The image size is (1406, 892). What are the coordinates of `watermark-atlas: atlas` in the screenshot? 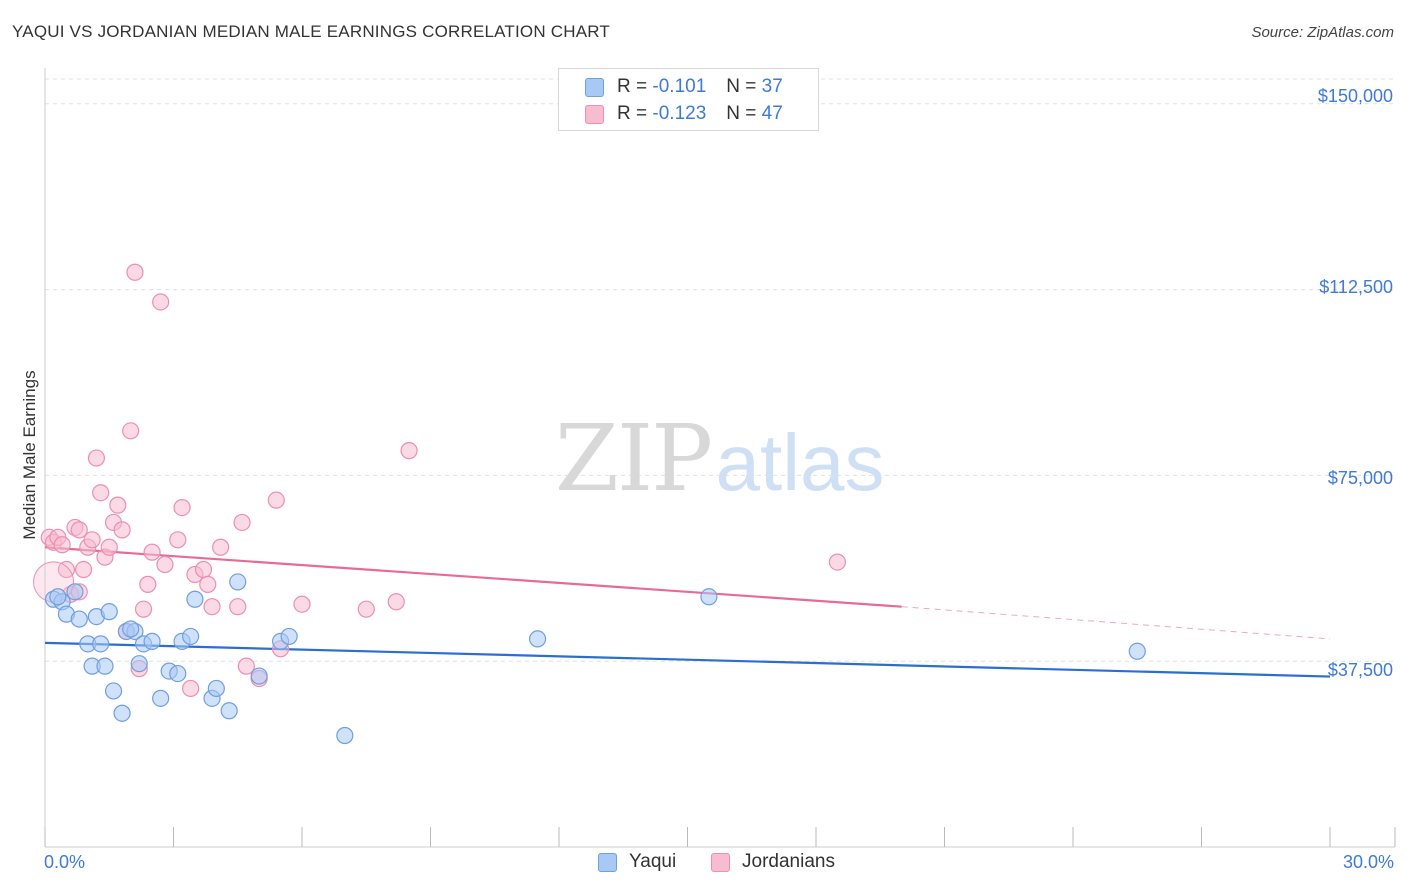 It's located at (800, 462).